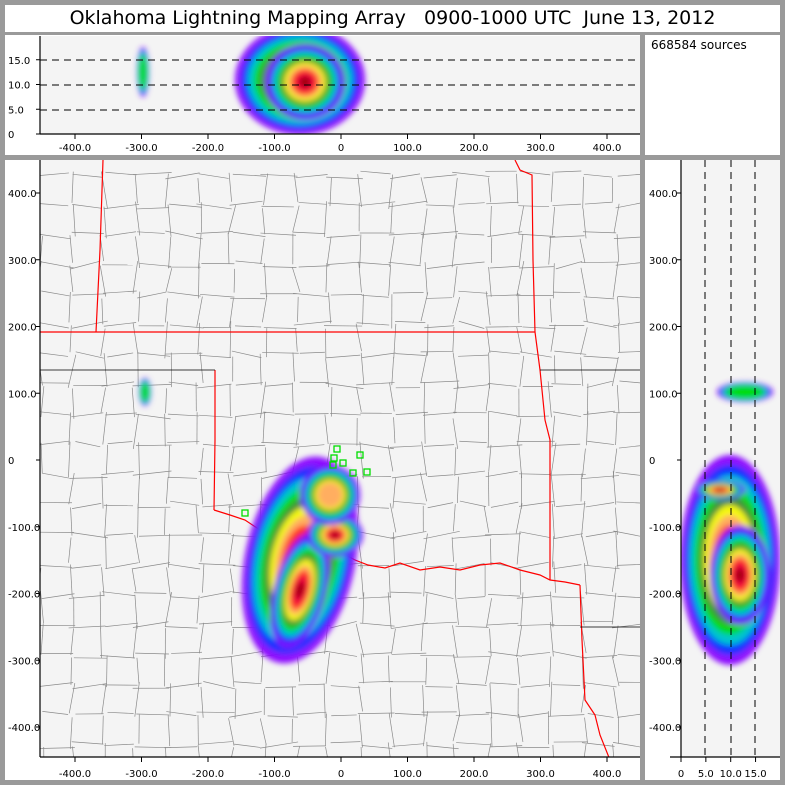 The width and height of the screenshot is (785, 785). I want to click on source-count: 668584 sources, so click(699, 45).